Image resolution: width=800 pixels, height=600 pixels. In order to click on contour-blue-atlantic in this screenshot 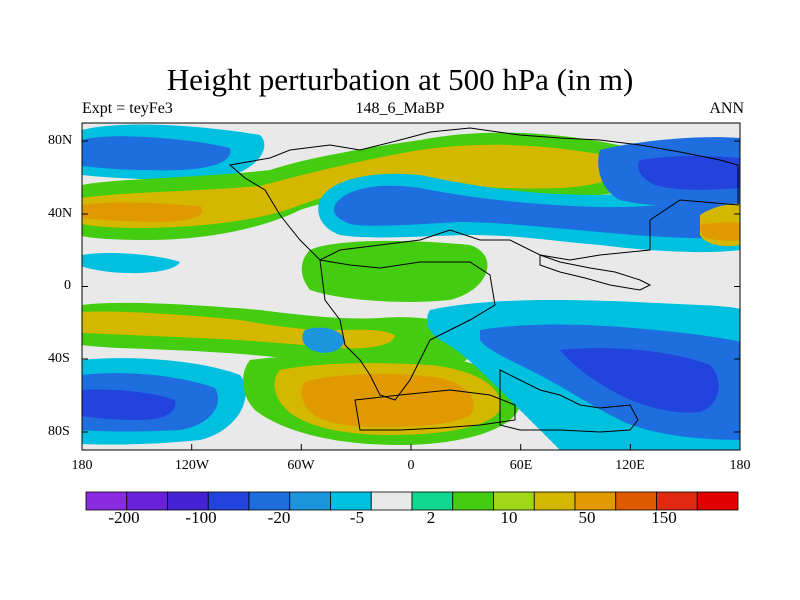, I will do `click(323, 340)`.